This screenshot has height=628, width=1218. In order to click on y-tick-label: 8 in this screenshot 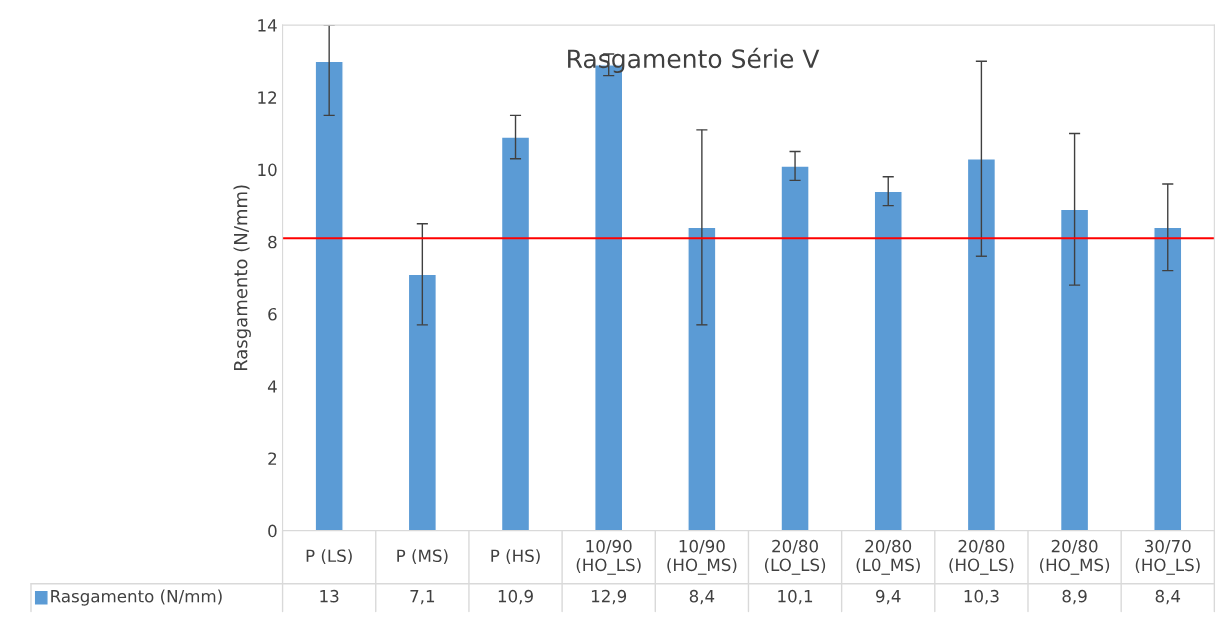, I will do `click(272, 242)`.